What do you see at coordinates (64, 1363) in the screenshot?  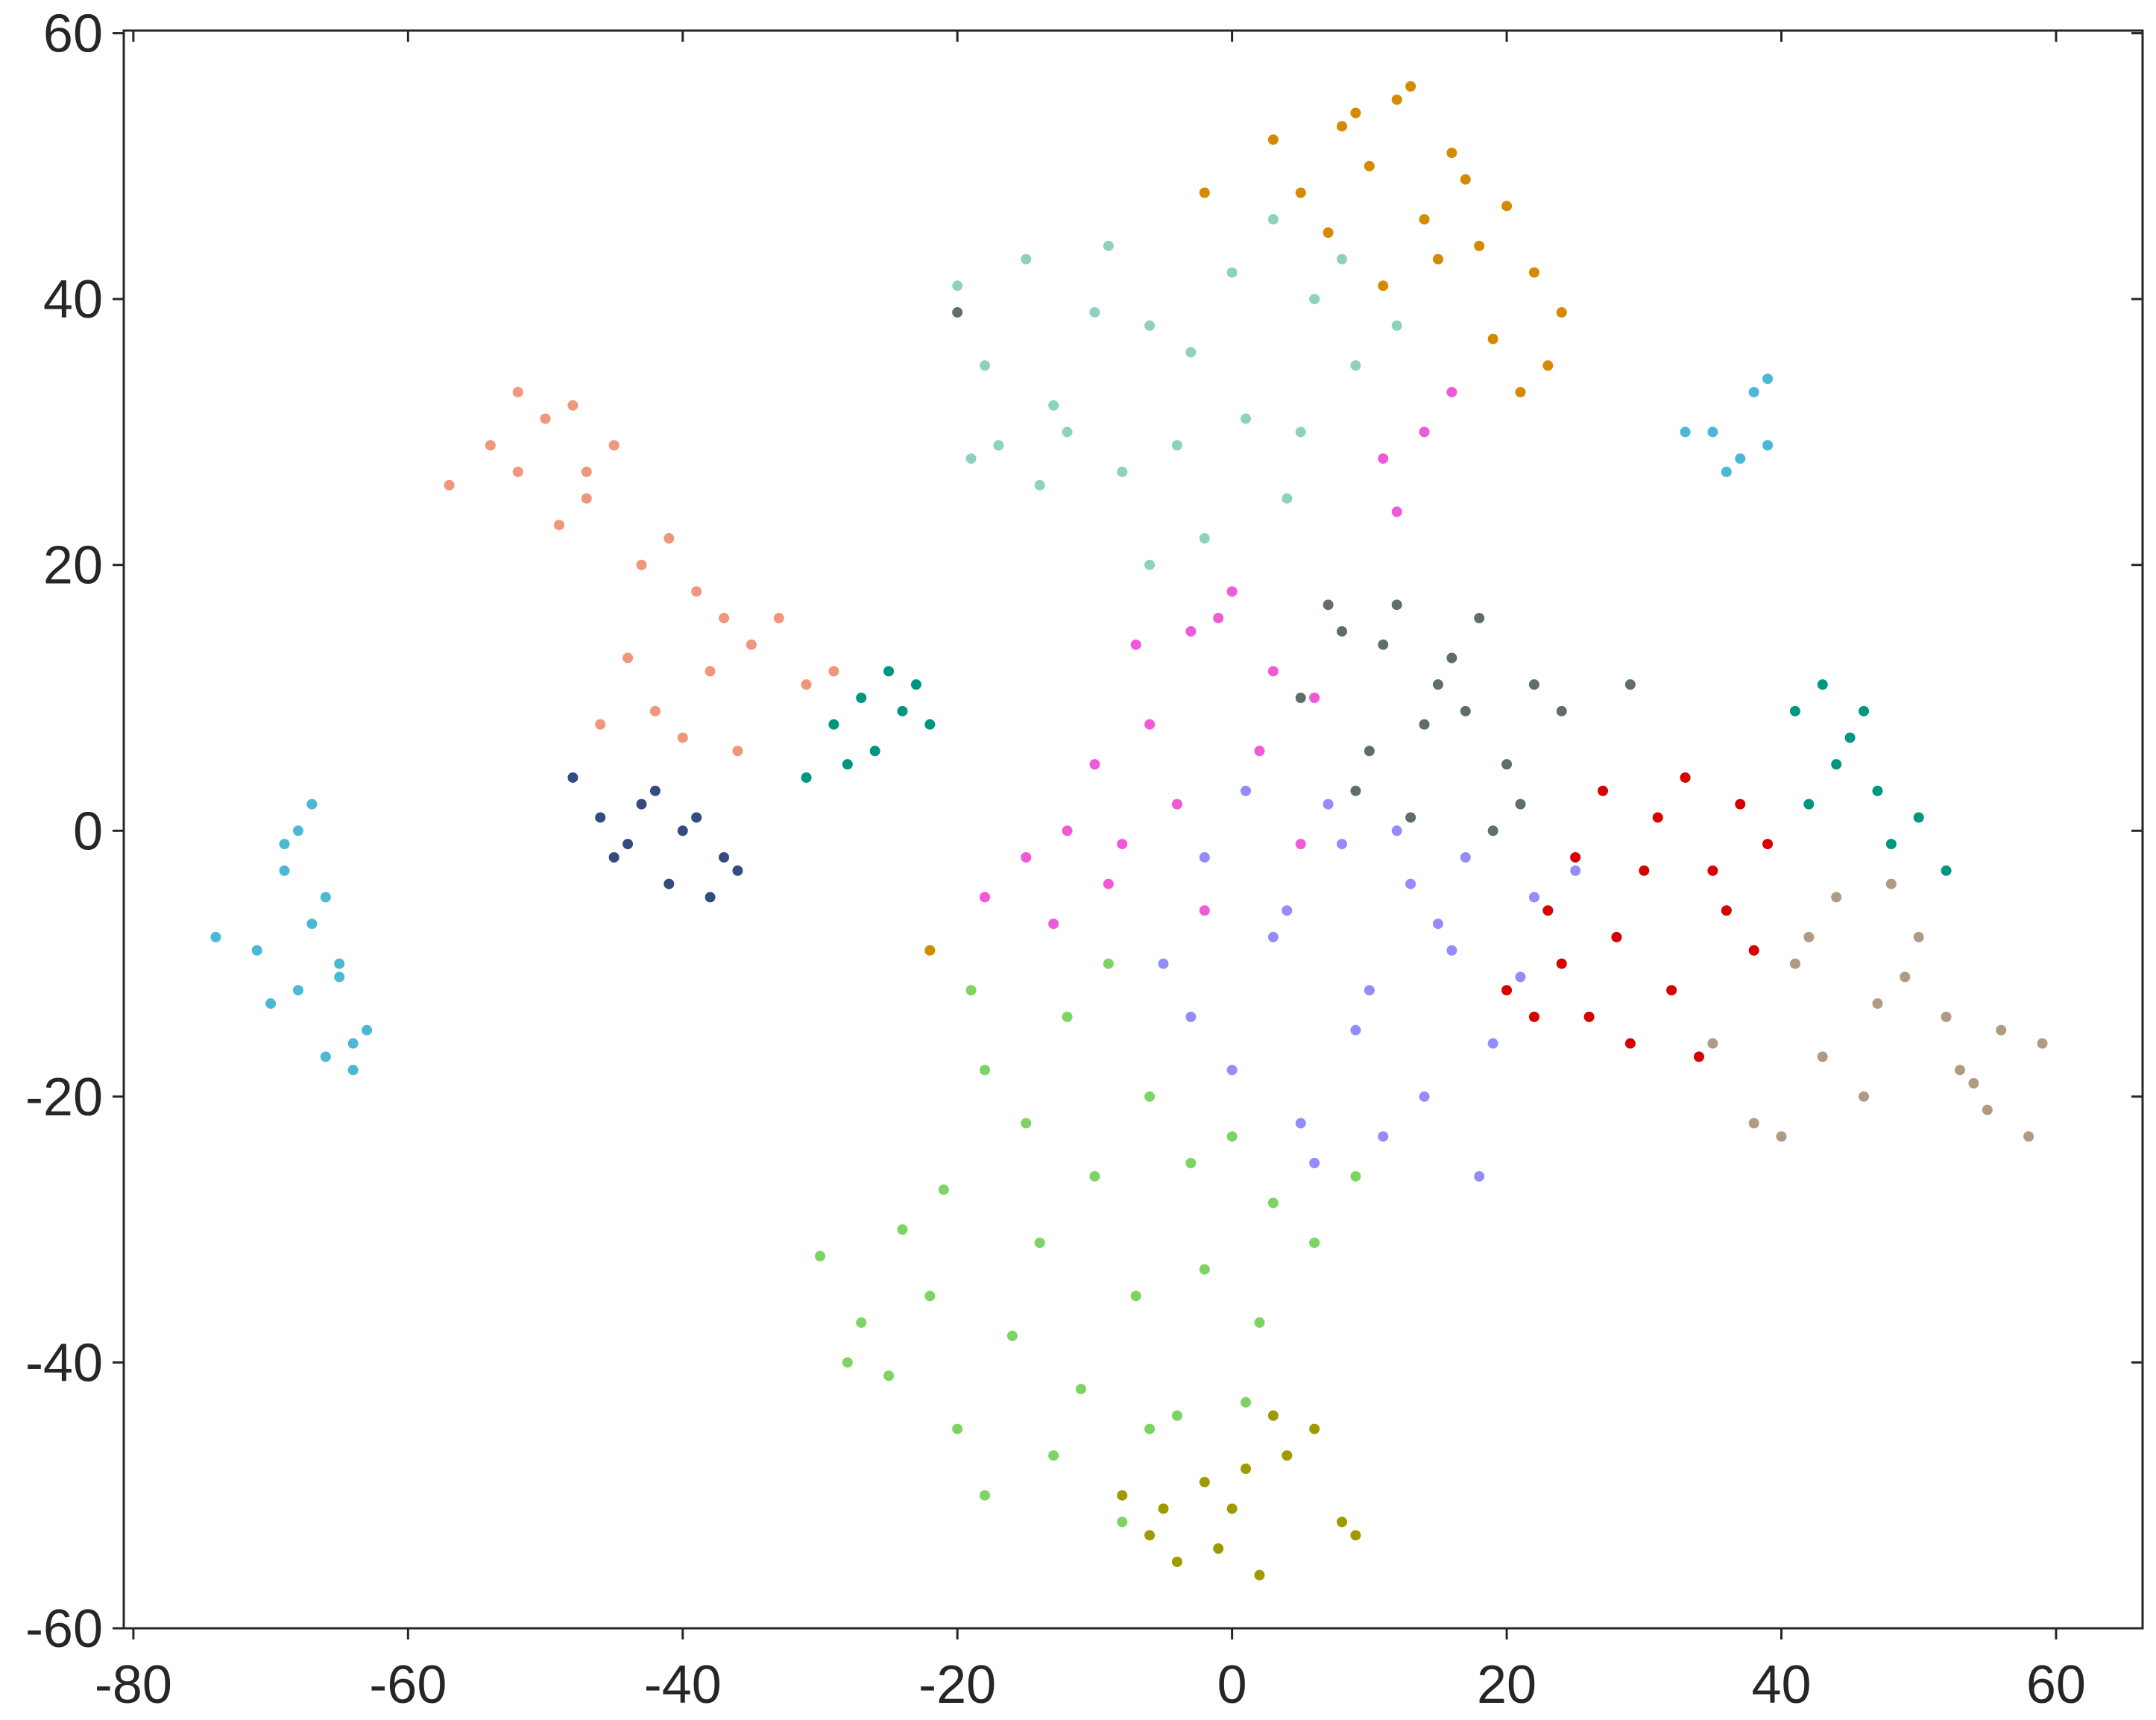 I see `y-tick-label: -40` at bounding box center [64, 1363].